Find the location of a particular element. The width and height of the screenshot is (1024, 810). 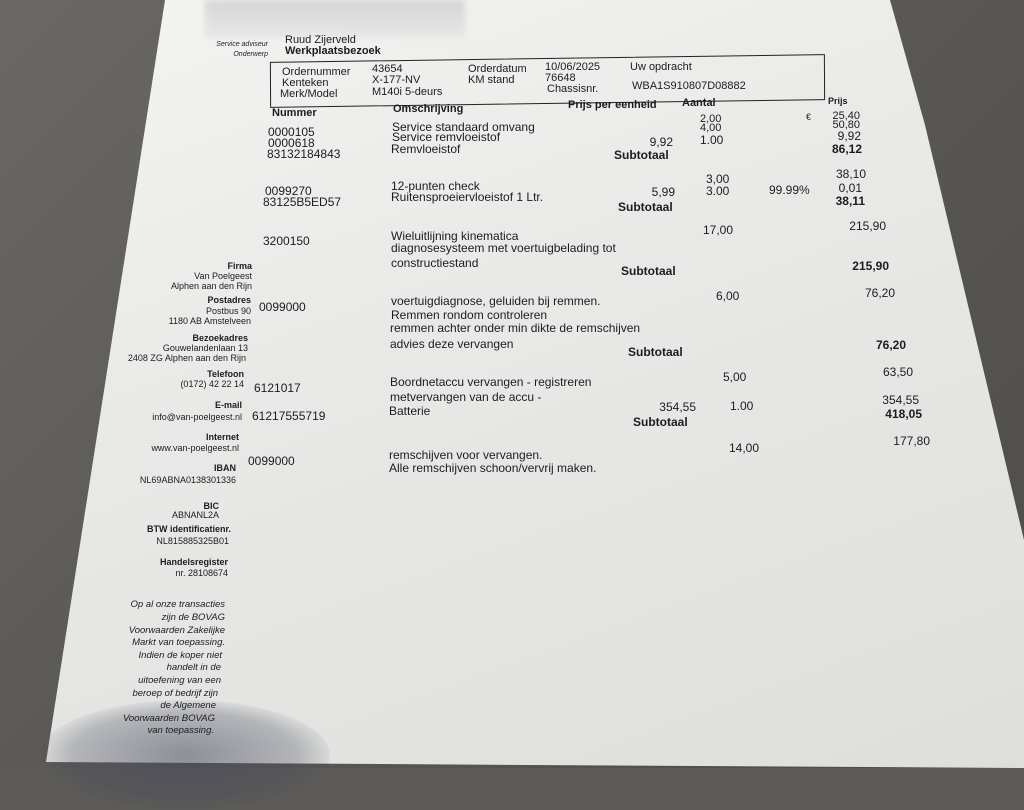

item-description: Wieluitlijning kinematica is located at coordinates (455, 236).